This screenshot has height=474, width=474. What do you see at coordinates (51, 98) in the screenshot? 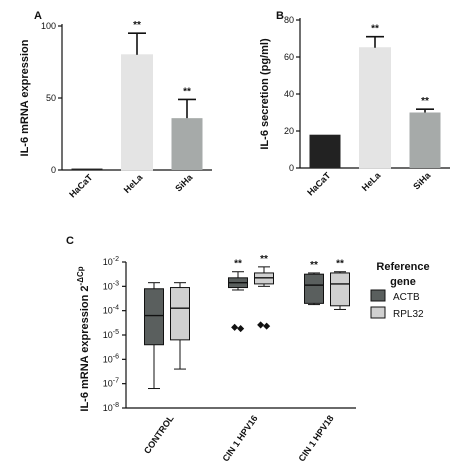
I see `y-tick-label: 50` at bounding box center [51, 98].